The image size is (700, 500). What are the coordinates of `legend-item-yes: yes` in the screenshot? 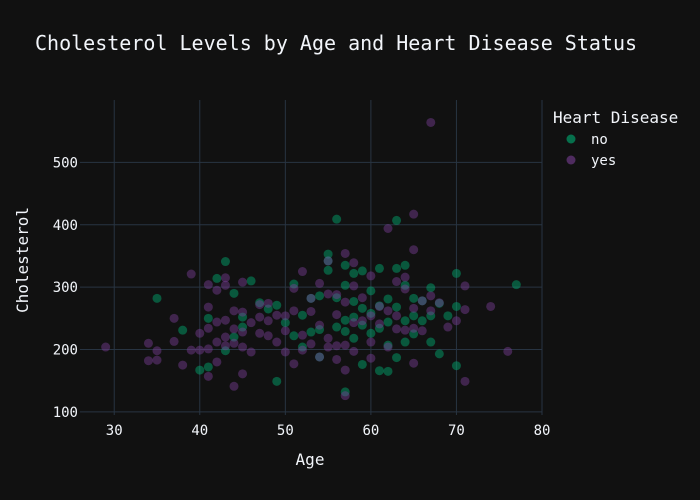 It's located at (591, 161).